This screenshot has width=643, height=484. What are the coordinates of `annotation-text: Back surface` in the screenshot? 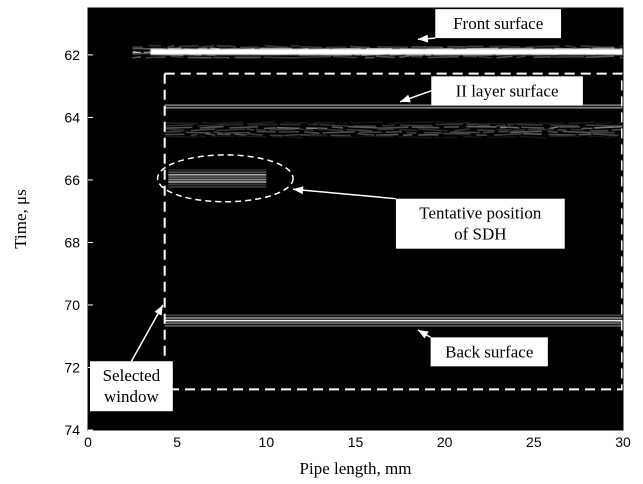 It's located at (489, 351).